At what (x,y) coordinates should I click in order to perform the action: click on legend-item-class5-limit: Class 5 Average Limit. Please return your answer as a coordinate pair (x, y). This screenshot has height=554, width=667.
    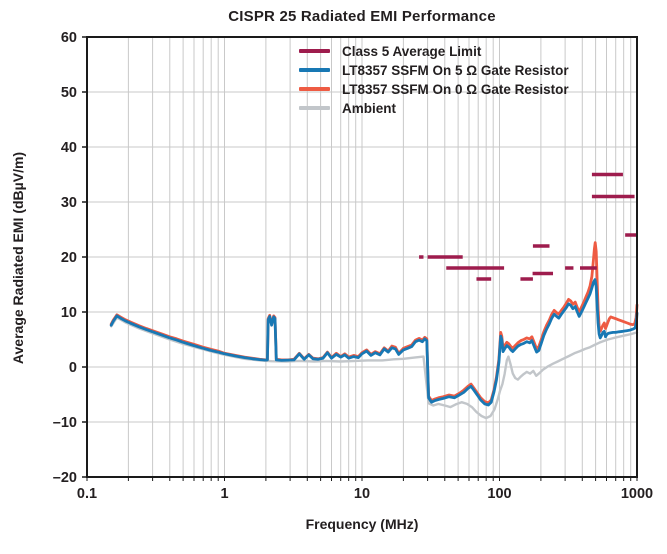
    Looking at the image, I should click on (434, 51).